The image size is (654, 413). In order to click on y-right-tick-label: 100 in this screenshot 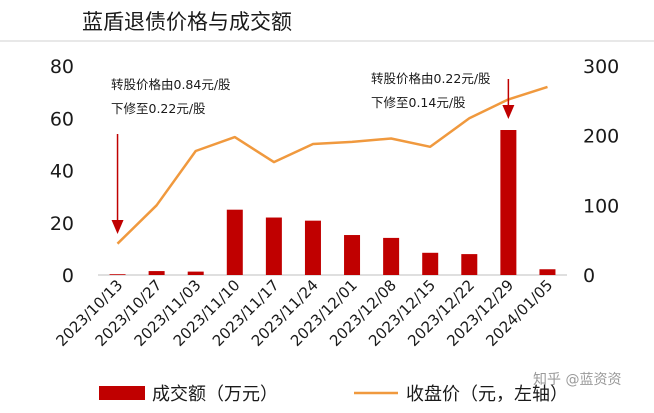, I will do `click(601, 206)`.